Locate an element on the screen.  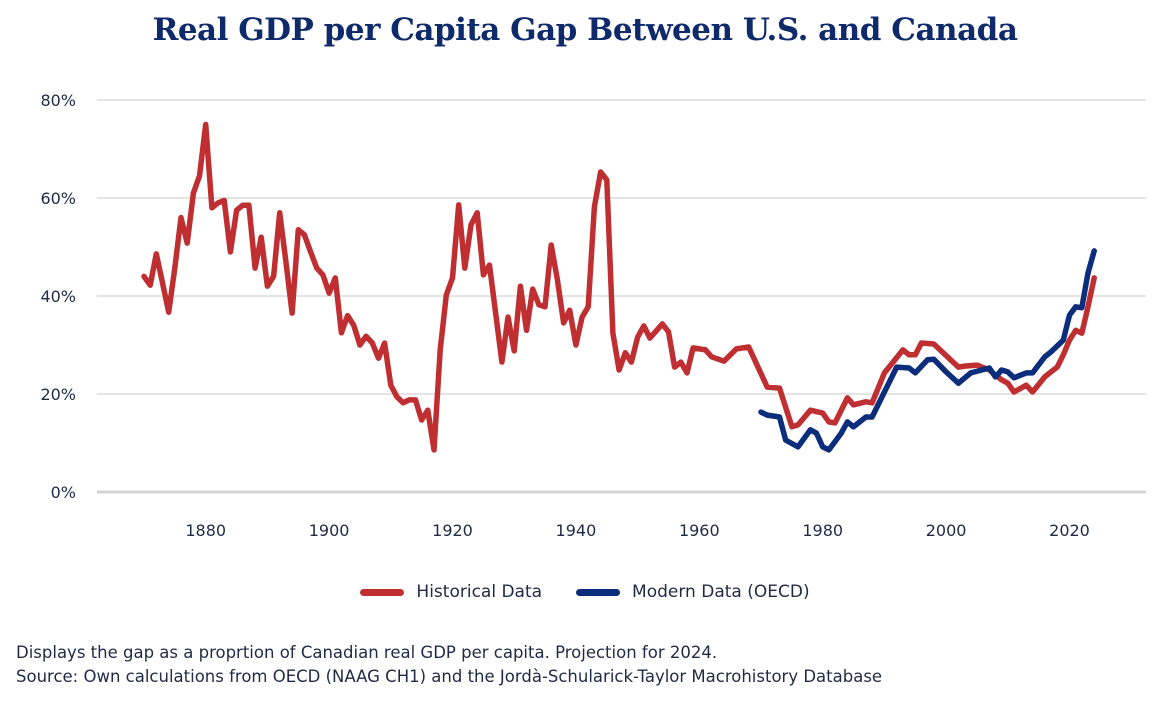
x-tick-label: 1940 is located at coordinates (576, 530).